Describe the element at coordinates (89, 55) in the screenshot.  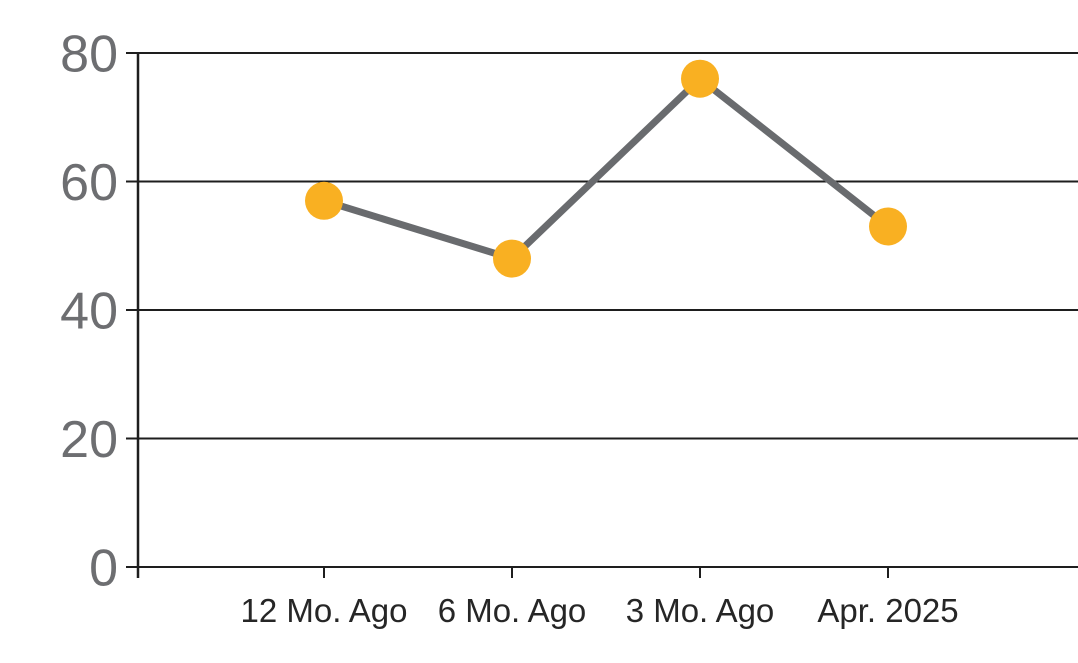
I see `y-tick-label-80: 80` at that location.